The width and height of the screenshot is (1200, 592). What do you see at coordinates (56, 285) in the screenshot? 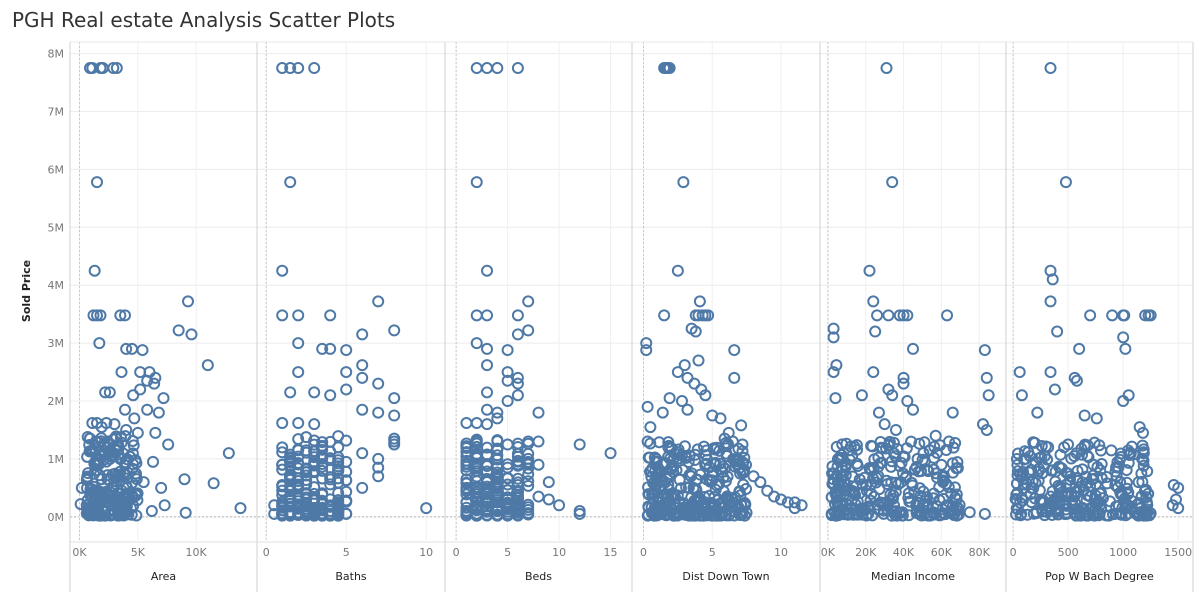
I see `y-tick-label: 4M` at bounding box center [56, 285].